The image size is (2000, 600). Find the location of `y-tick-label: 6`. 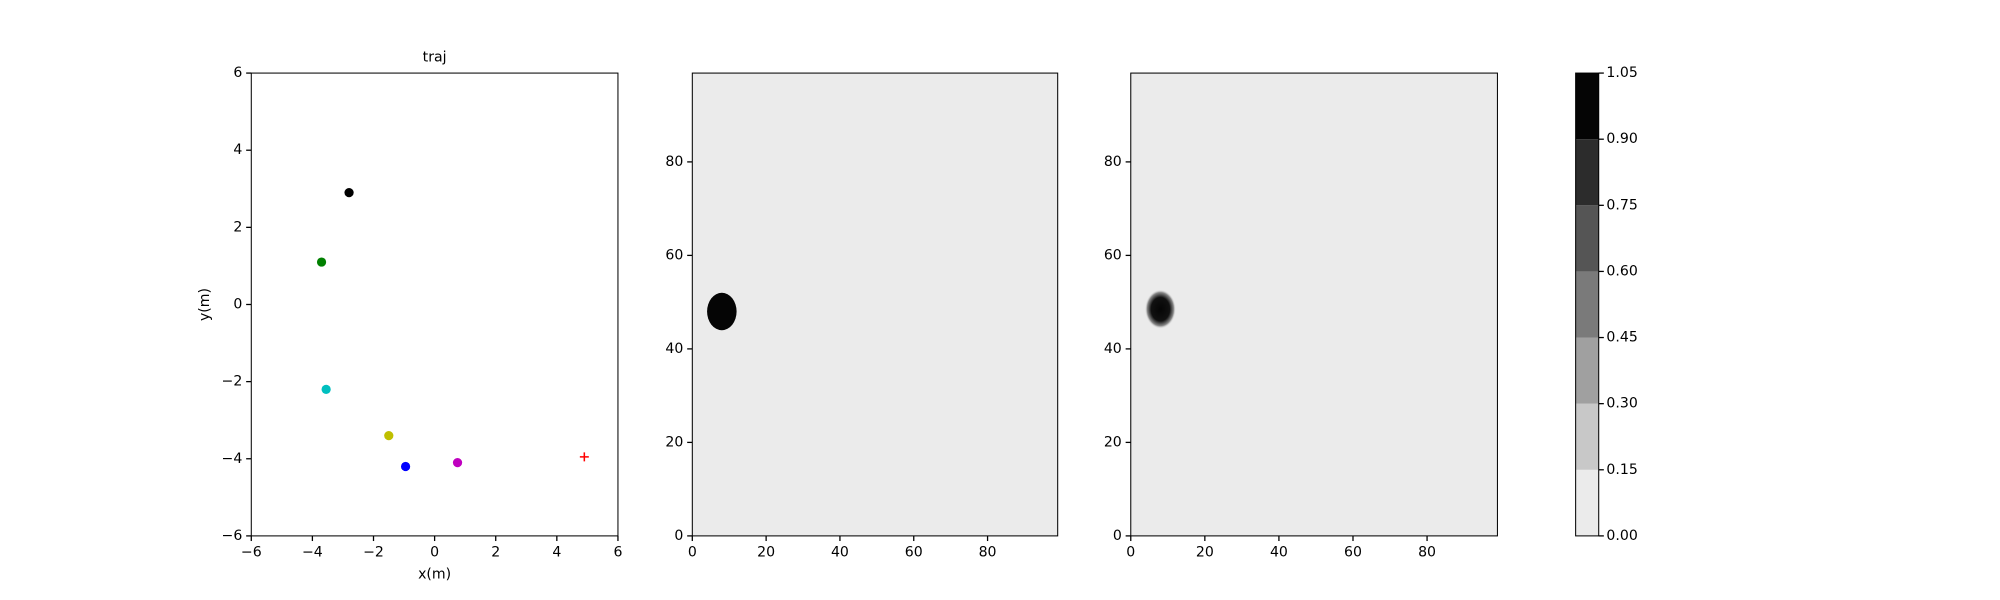

y-tick-label: 6 is located at coordinates (237, 73).